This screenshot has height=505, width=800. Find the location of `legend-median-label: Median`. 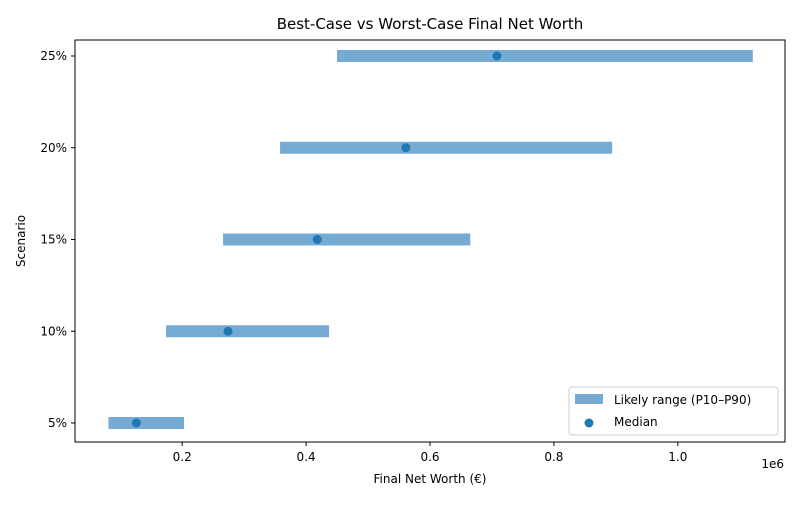

legend-median-label: Median is located at coordinates (636, 422).